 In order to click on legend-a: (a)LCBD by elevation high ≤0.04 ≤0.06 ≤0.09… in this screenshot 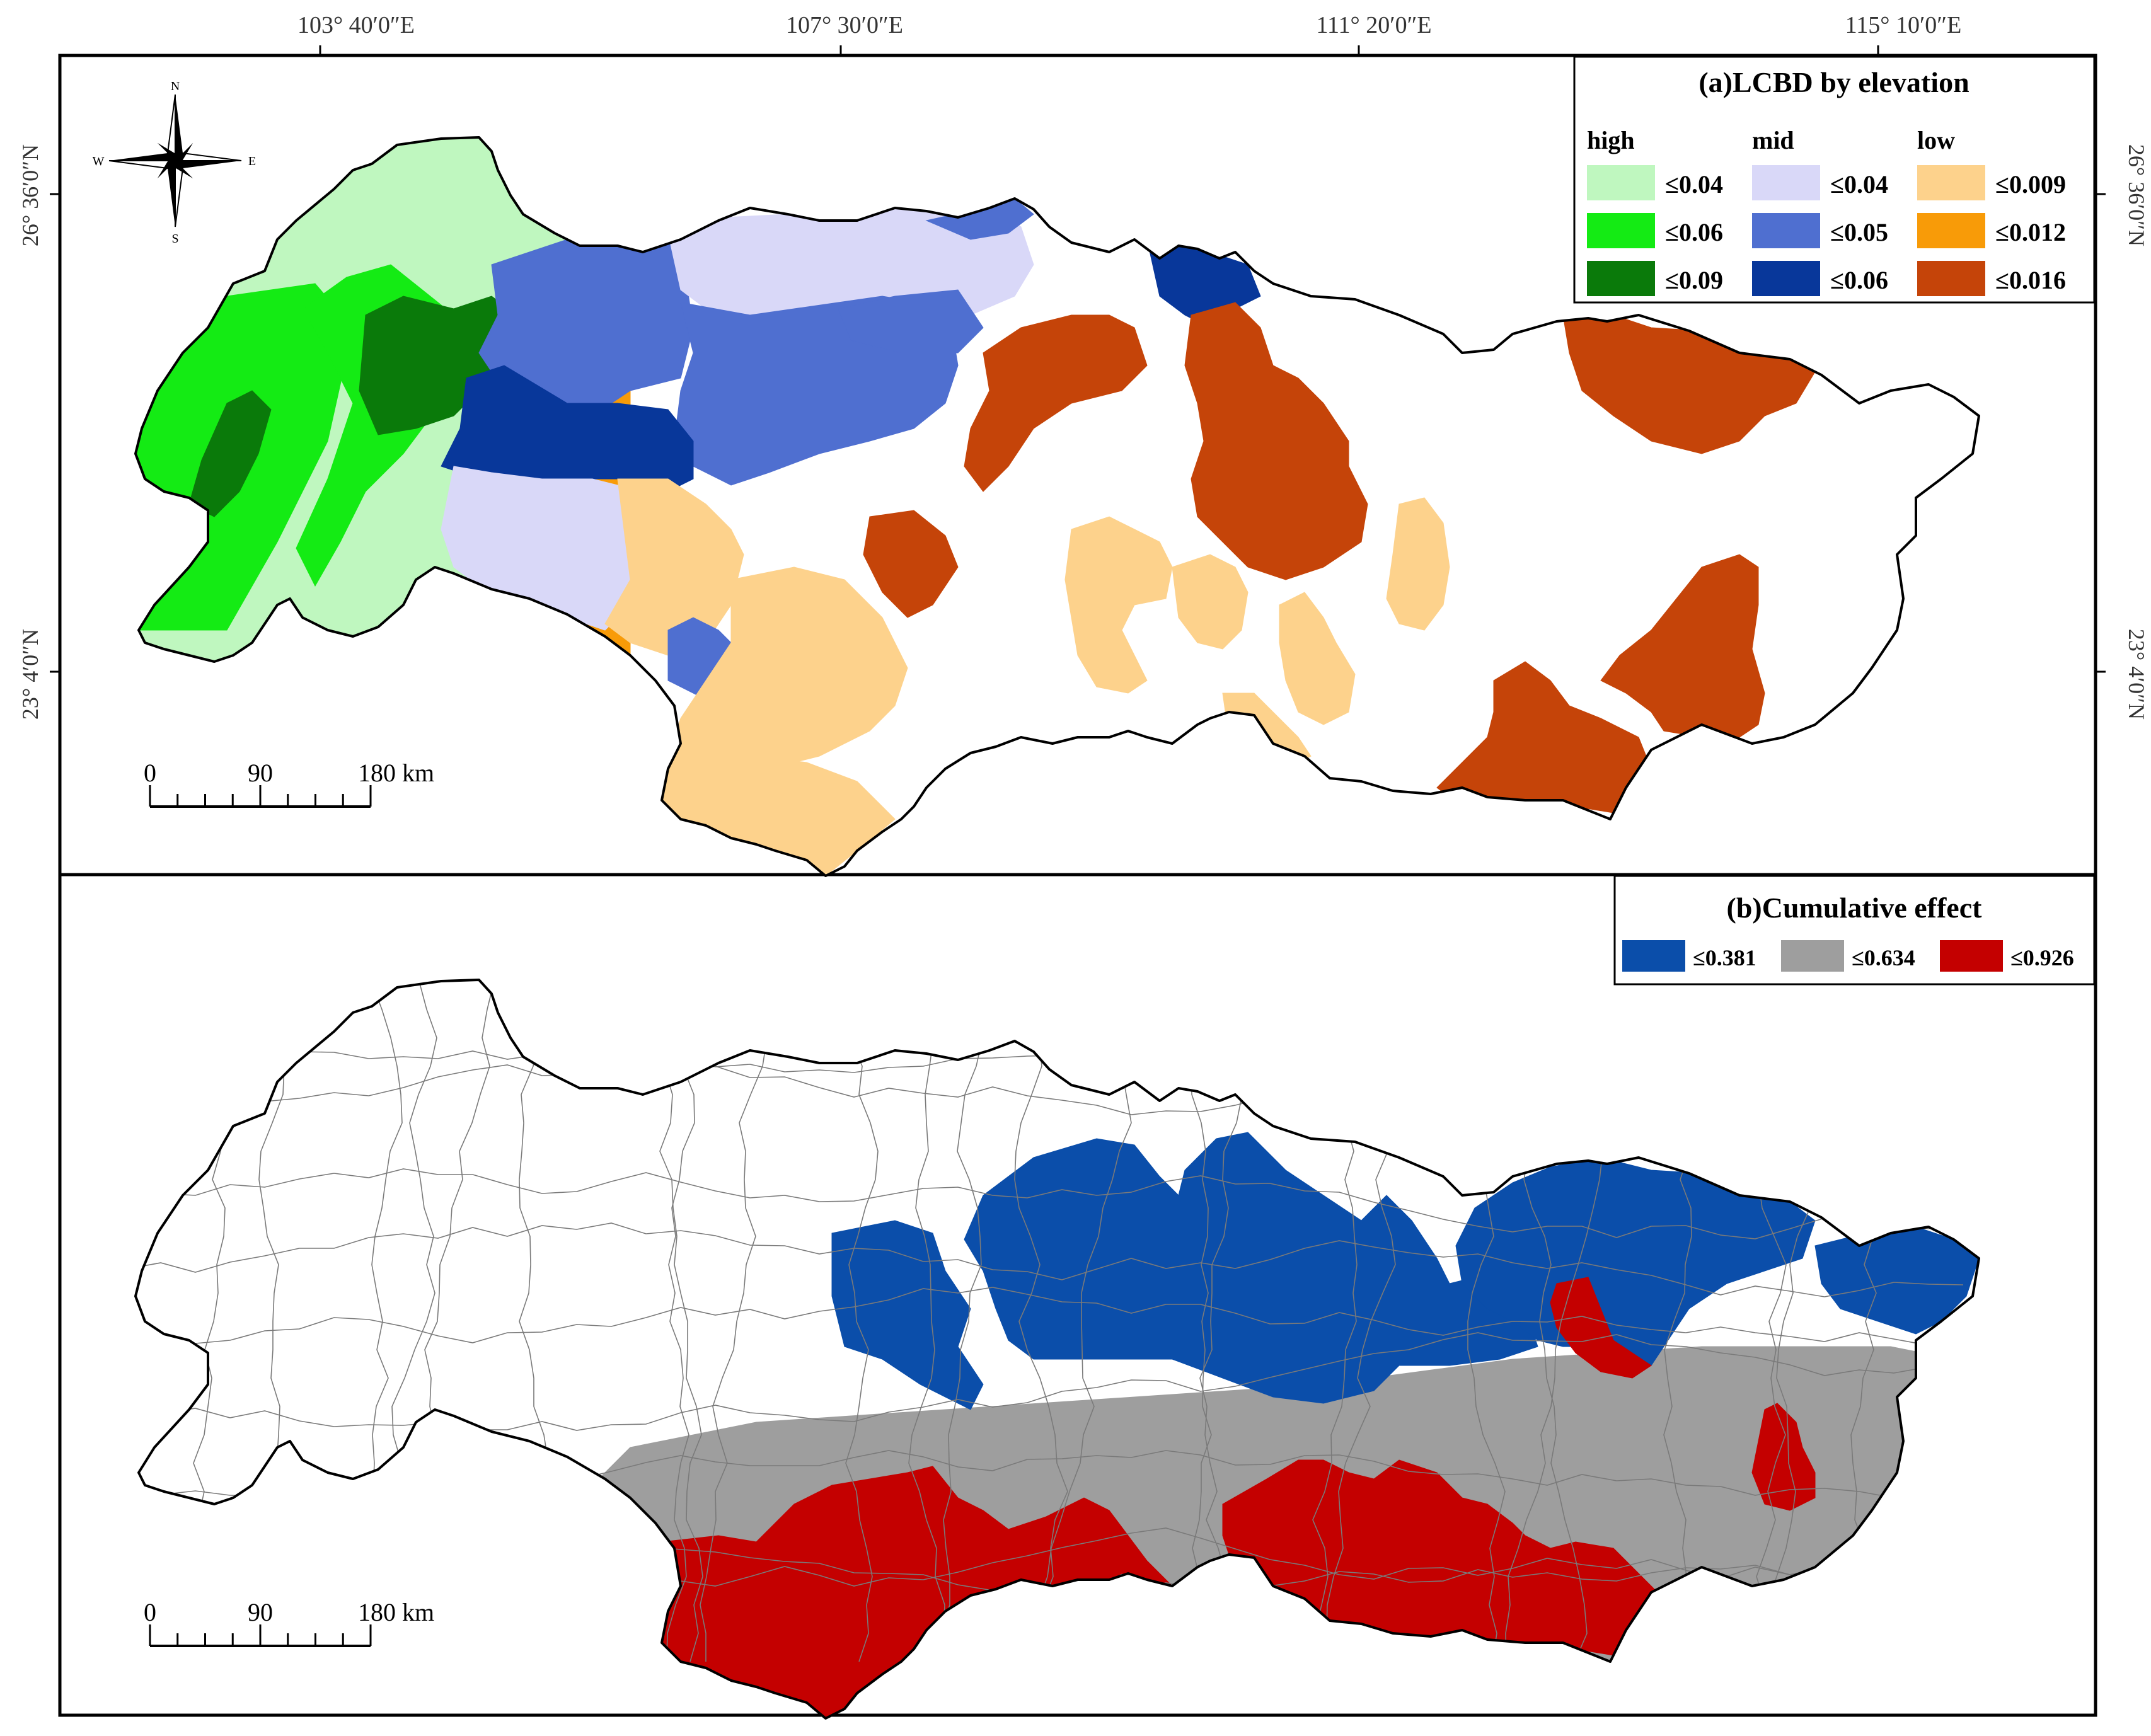, I will do `click(1834, 179)`.